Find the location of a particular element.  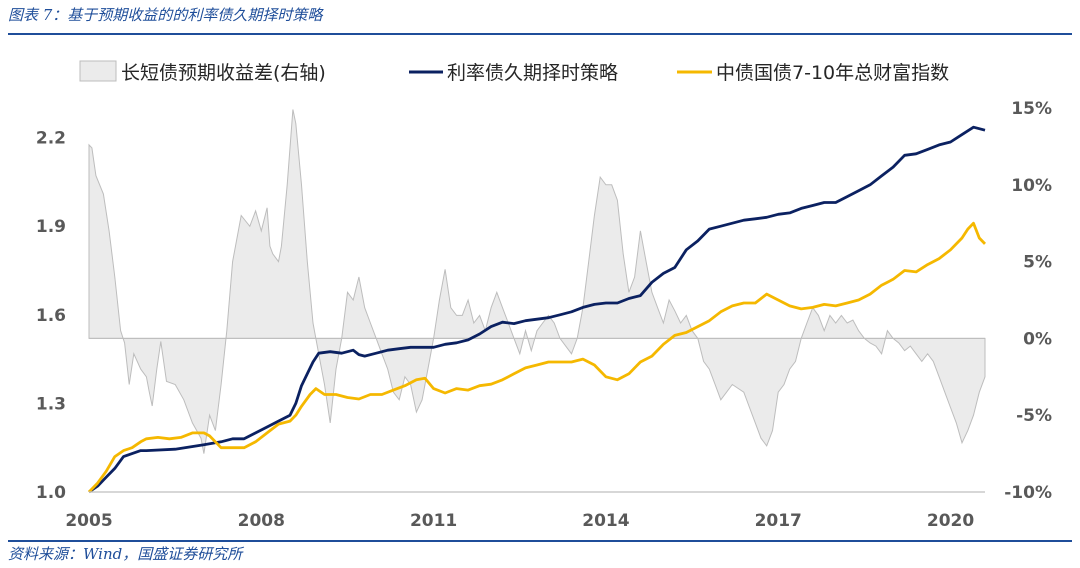

x-tick-label: 2008 is located at coordinates (261, 521).